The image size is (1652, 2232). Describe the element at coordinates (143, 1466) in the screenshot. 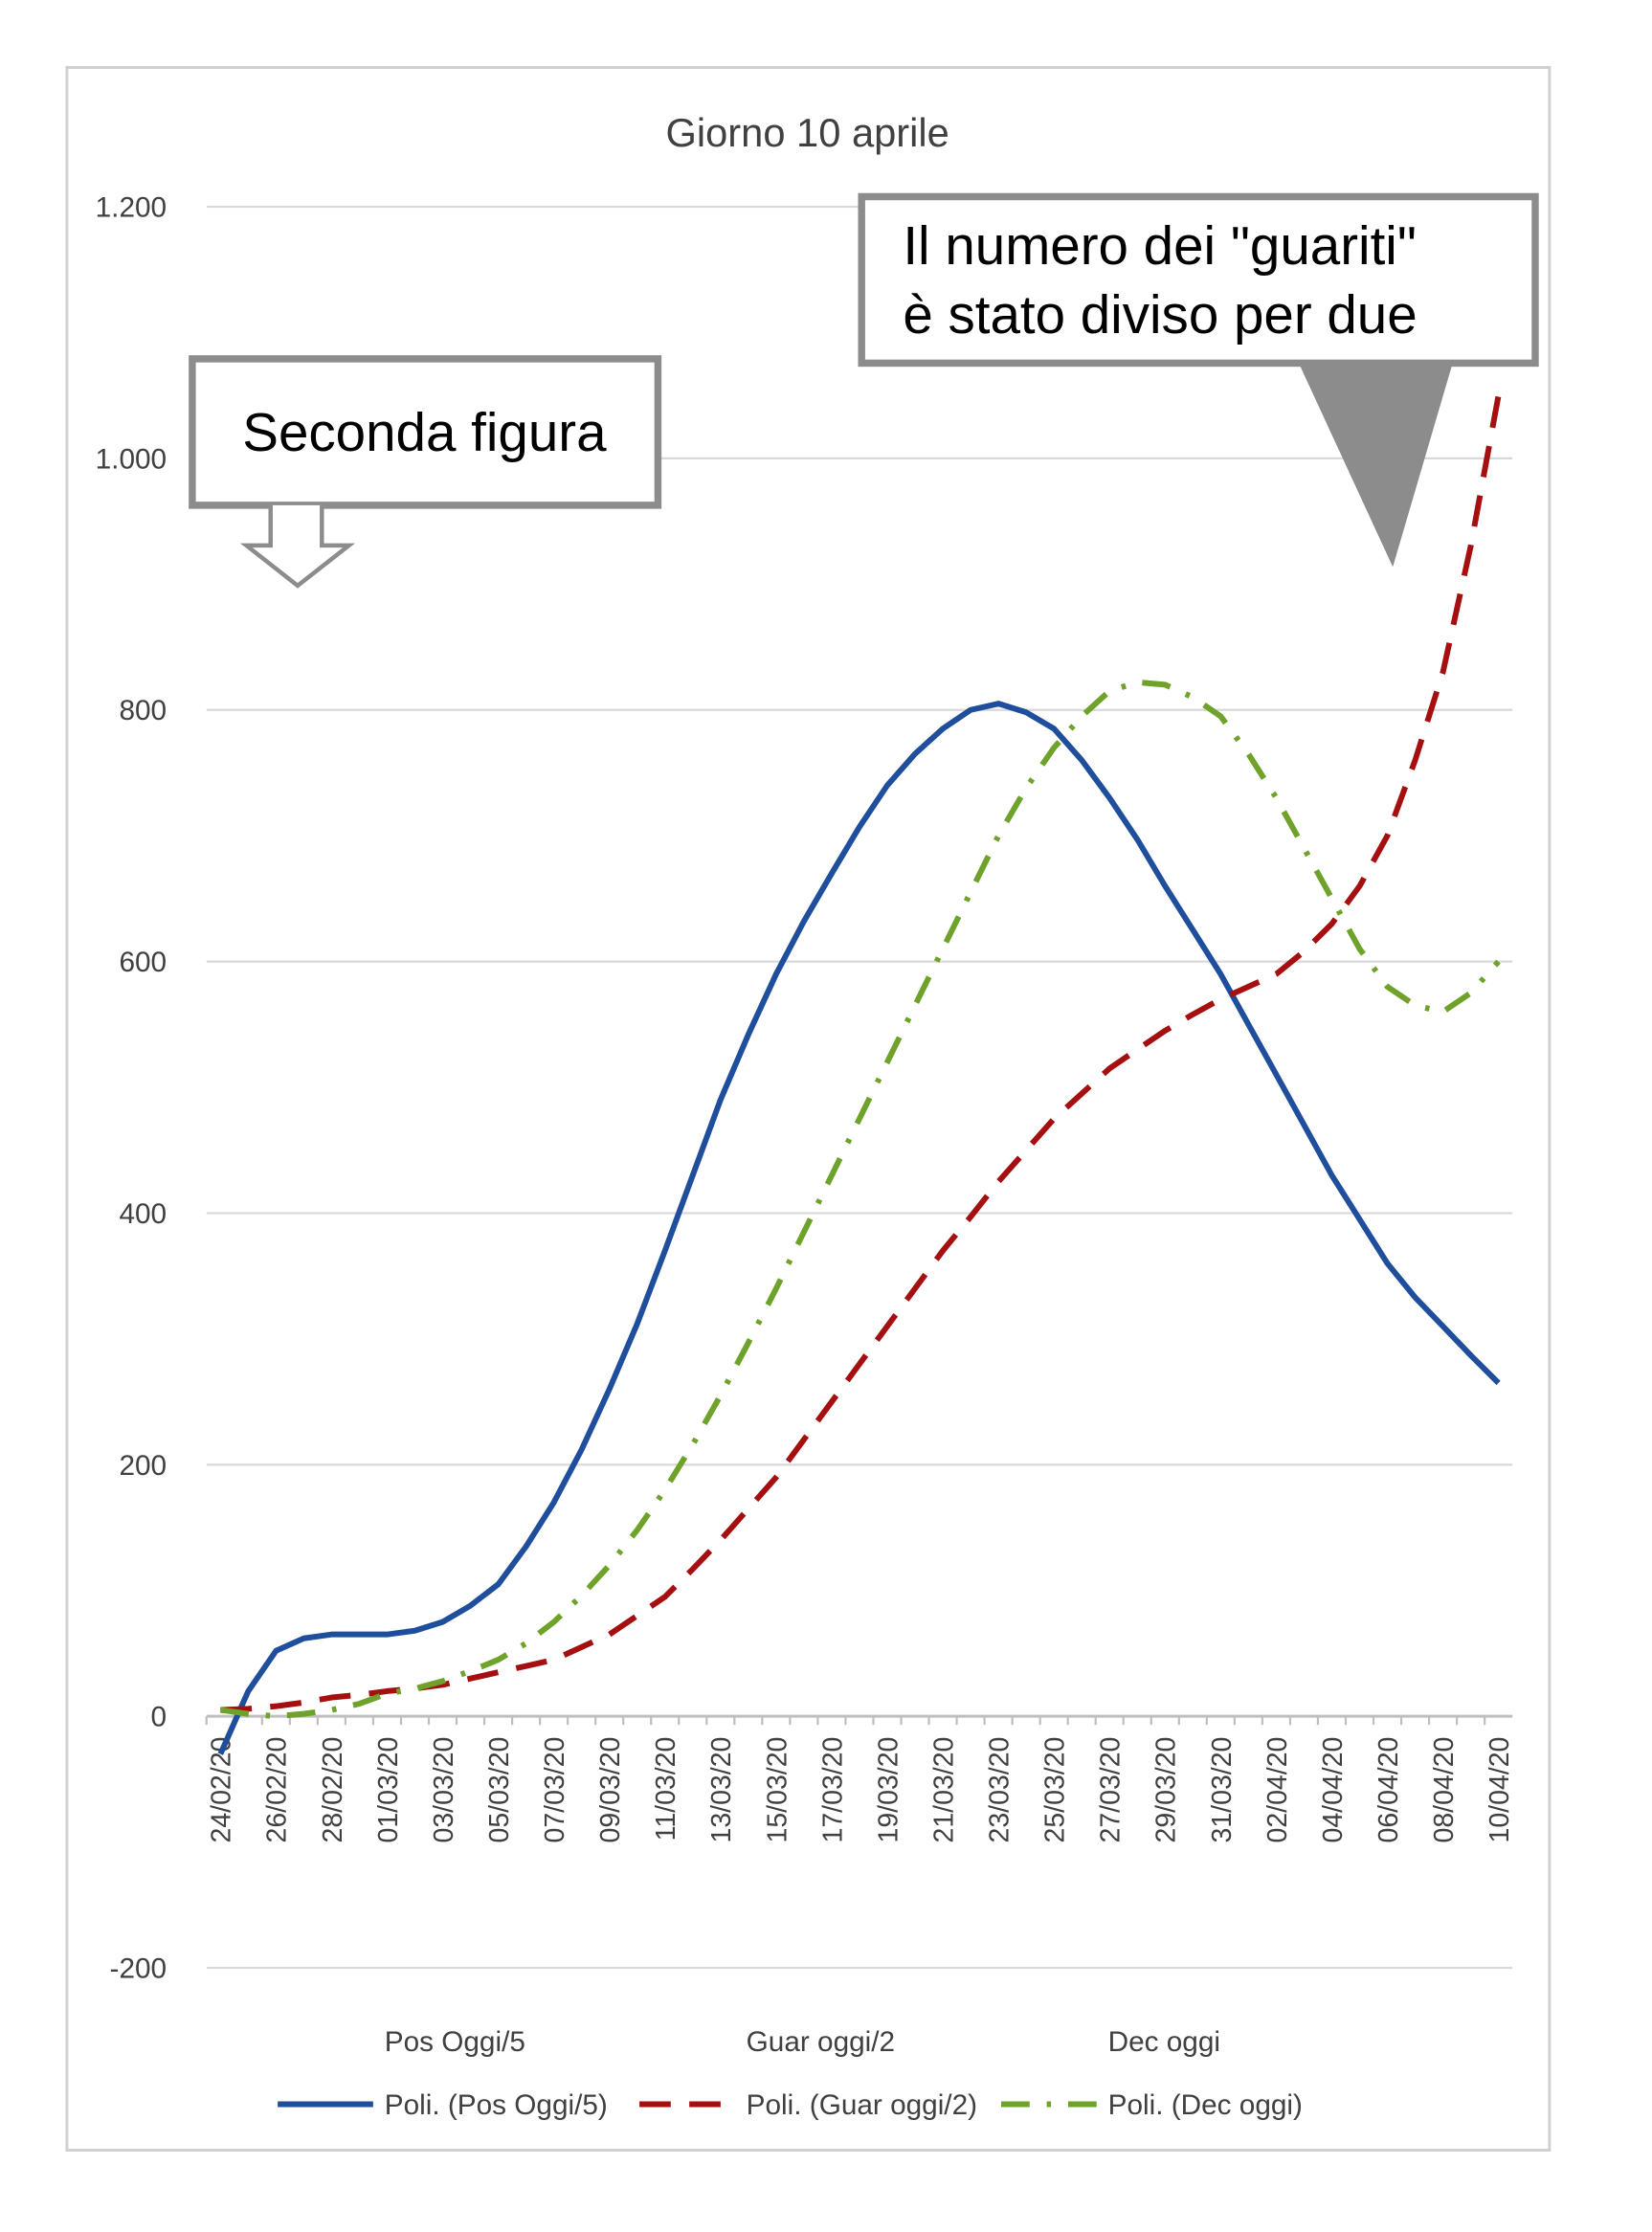

I see `y-tick-label: 200` at that location.